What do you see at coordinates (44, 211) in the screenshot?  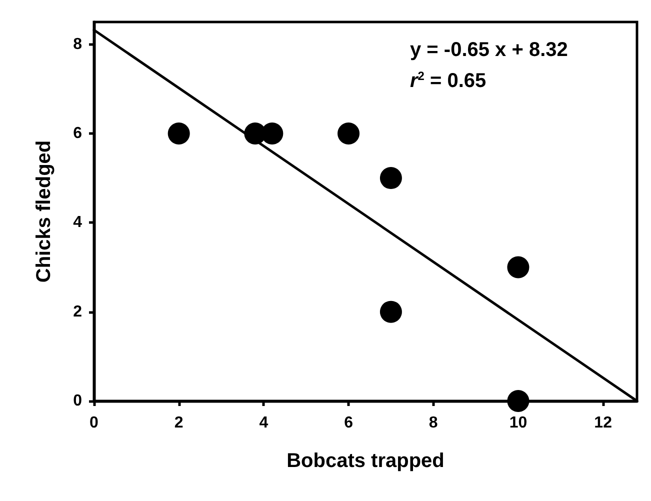 I see `y-axis-title: Chicks fledged` at bounding box center [44, 211].